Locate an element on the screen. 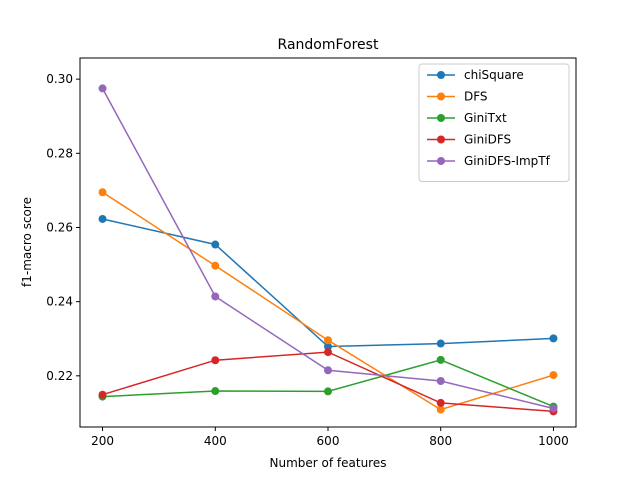  legend-item-dfs: DFS is located at coordinates (457, 97).